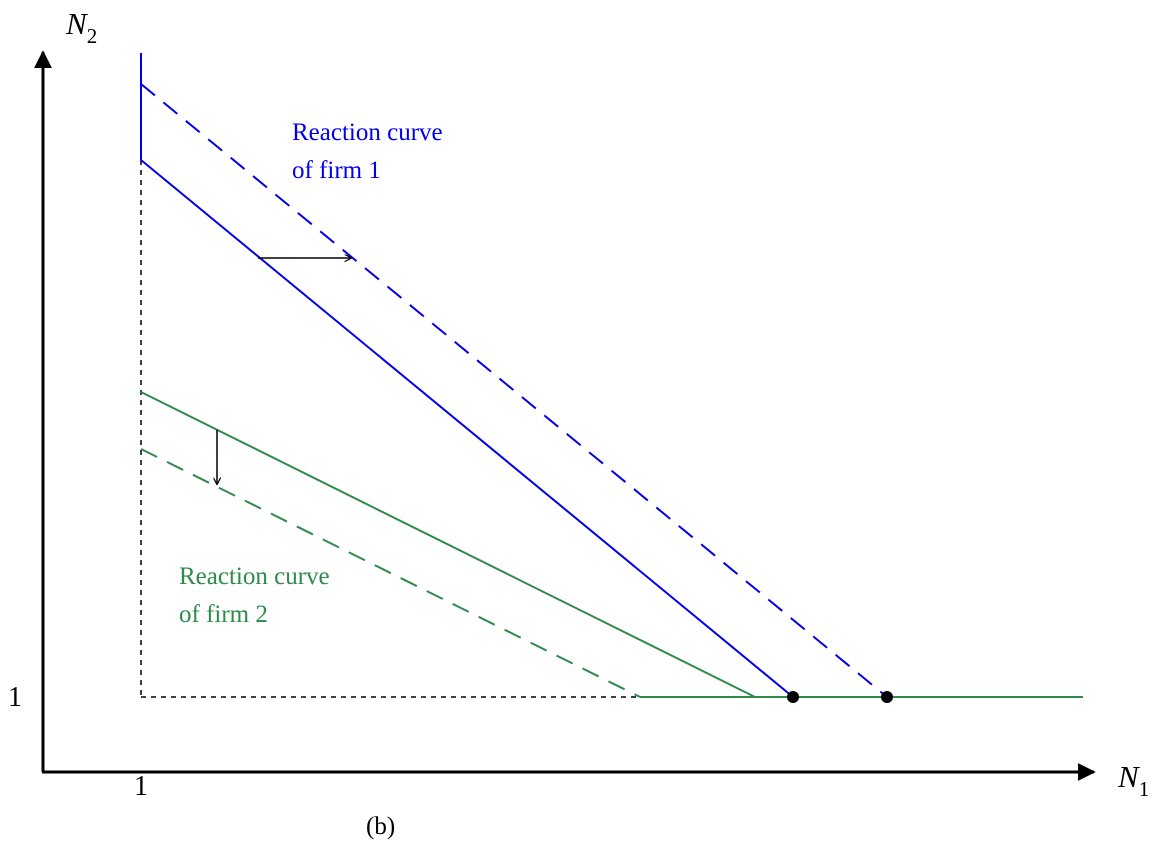 Image resolution: width=1173 pixels, height=851 pixels. Describe the element at coordinates (254, 576) in the screenshot. I see `firm2-label-line1: Reaction curve` at that location.